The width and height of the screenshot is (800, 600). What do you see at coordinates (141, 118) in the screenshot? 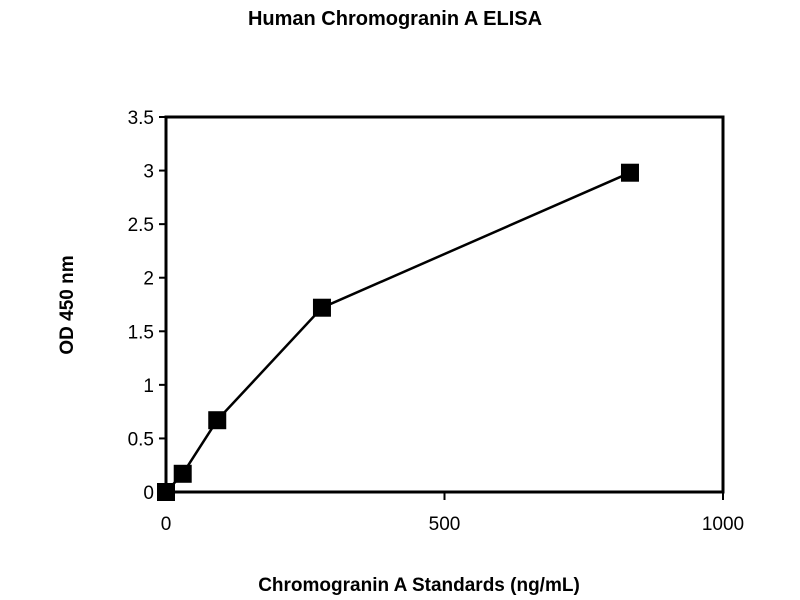
I see `y-tick-label: 3.5` at bounding box center [141, 118].